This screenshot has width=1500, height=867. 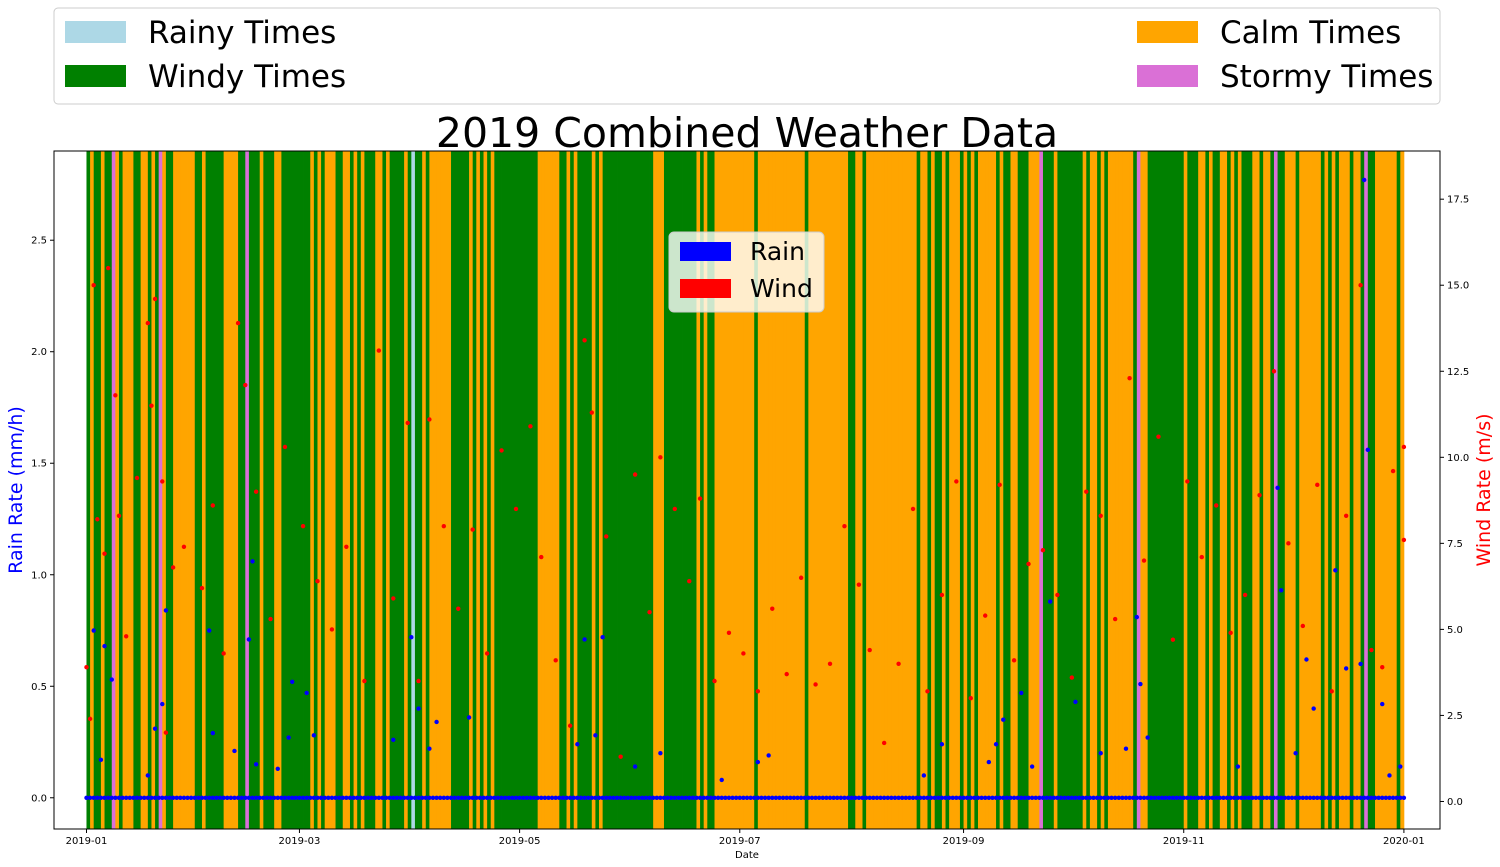 I want to click on legend-label-windy: Windy Times, so click(x=247, y=77).